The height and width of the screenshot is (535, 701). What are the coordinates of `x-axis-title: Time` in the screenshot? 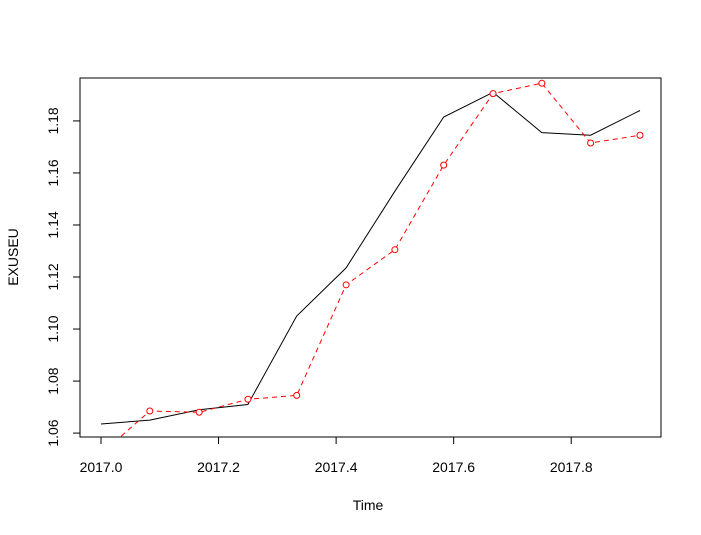 It's located at (368, 505).